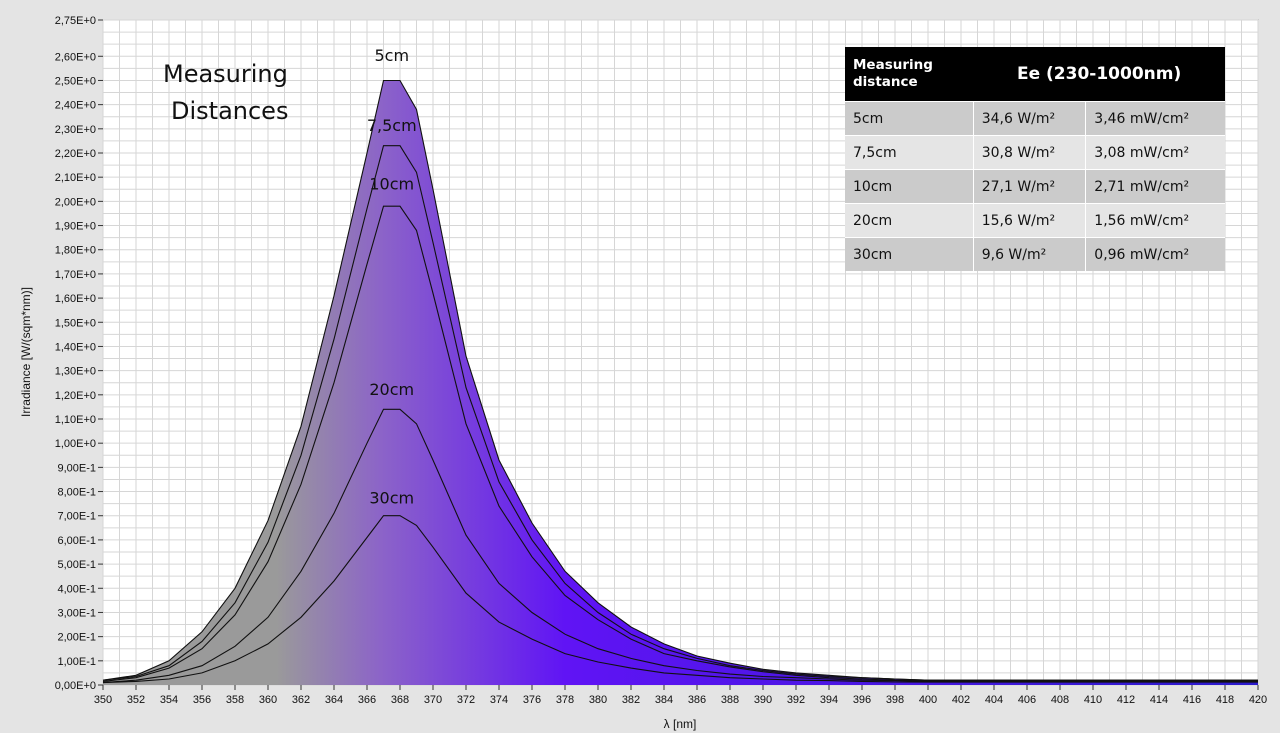 This screenshot has height=733, width=1280. Describe the element at coordinates (75, 130) in the screenshot. I see `y-tick-label: 2,30E+0` at that location.